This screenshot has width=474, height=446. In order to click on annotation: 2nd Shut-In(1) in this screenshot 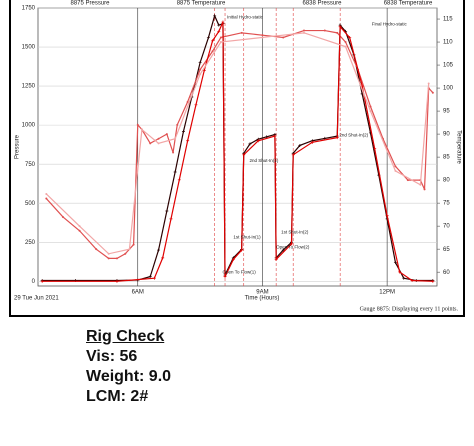, I will do `click(264, 160)`.